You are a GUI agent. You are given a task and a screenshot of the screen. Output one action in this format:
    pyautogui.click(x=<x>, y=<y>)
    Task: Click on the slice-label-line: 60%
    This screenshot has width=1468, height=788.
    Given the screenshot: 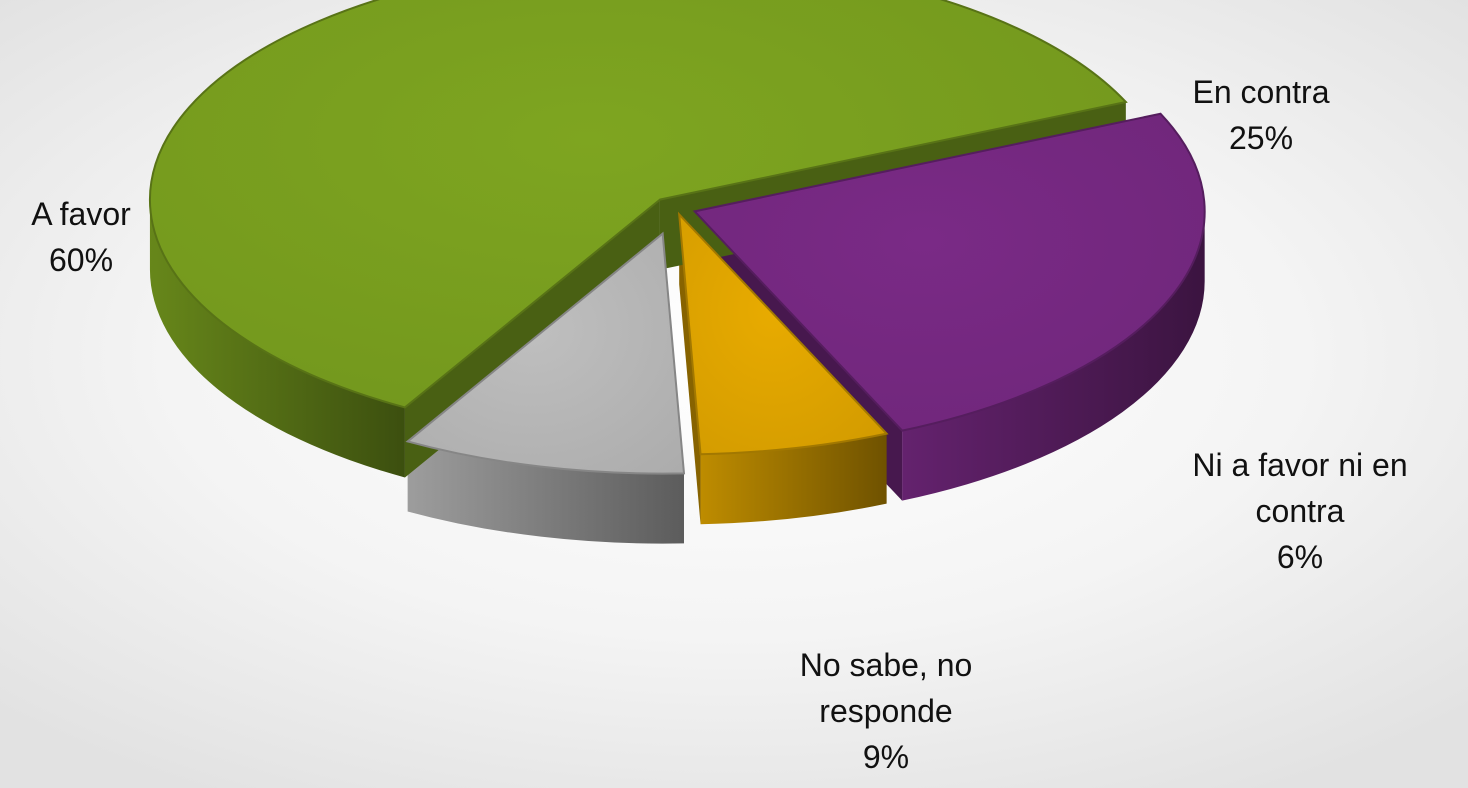 What is the action you would take?
    pyautogui.click(x=81, y=260)
    